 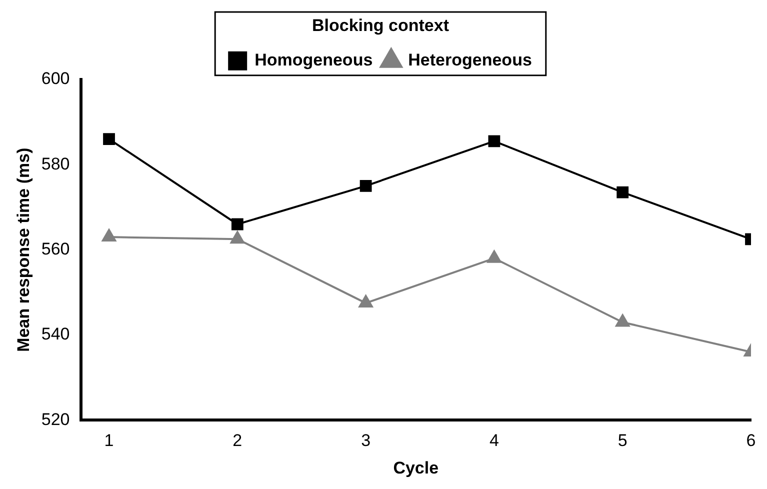 I want to click on y-tick-label: 520, so click(x=55, y=419).